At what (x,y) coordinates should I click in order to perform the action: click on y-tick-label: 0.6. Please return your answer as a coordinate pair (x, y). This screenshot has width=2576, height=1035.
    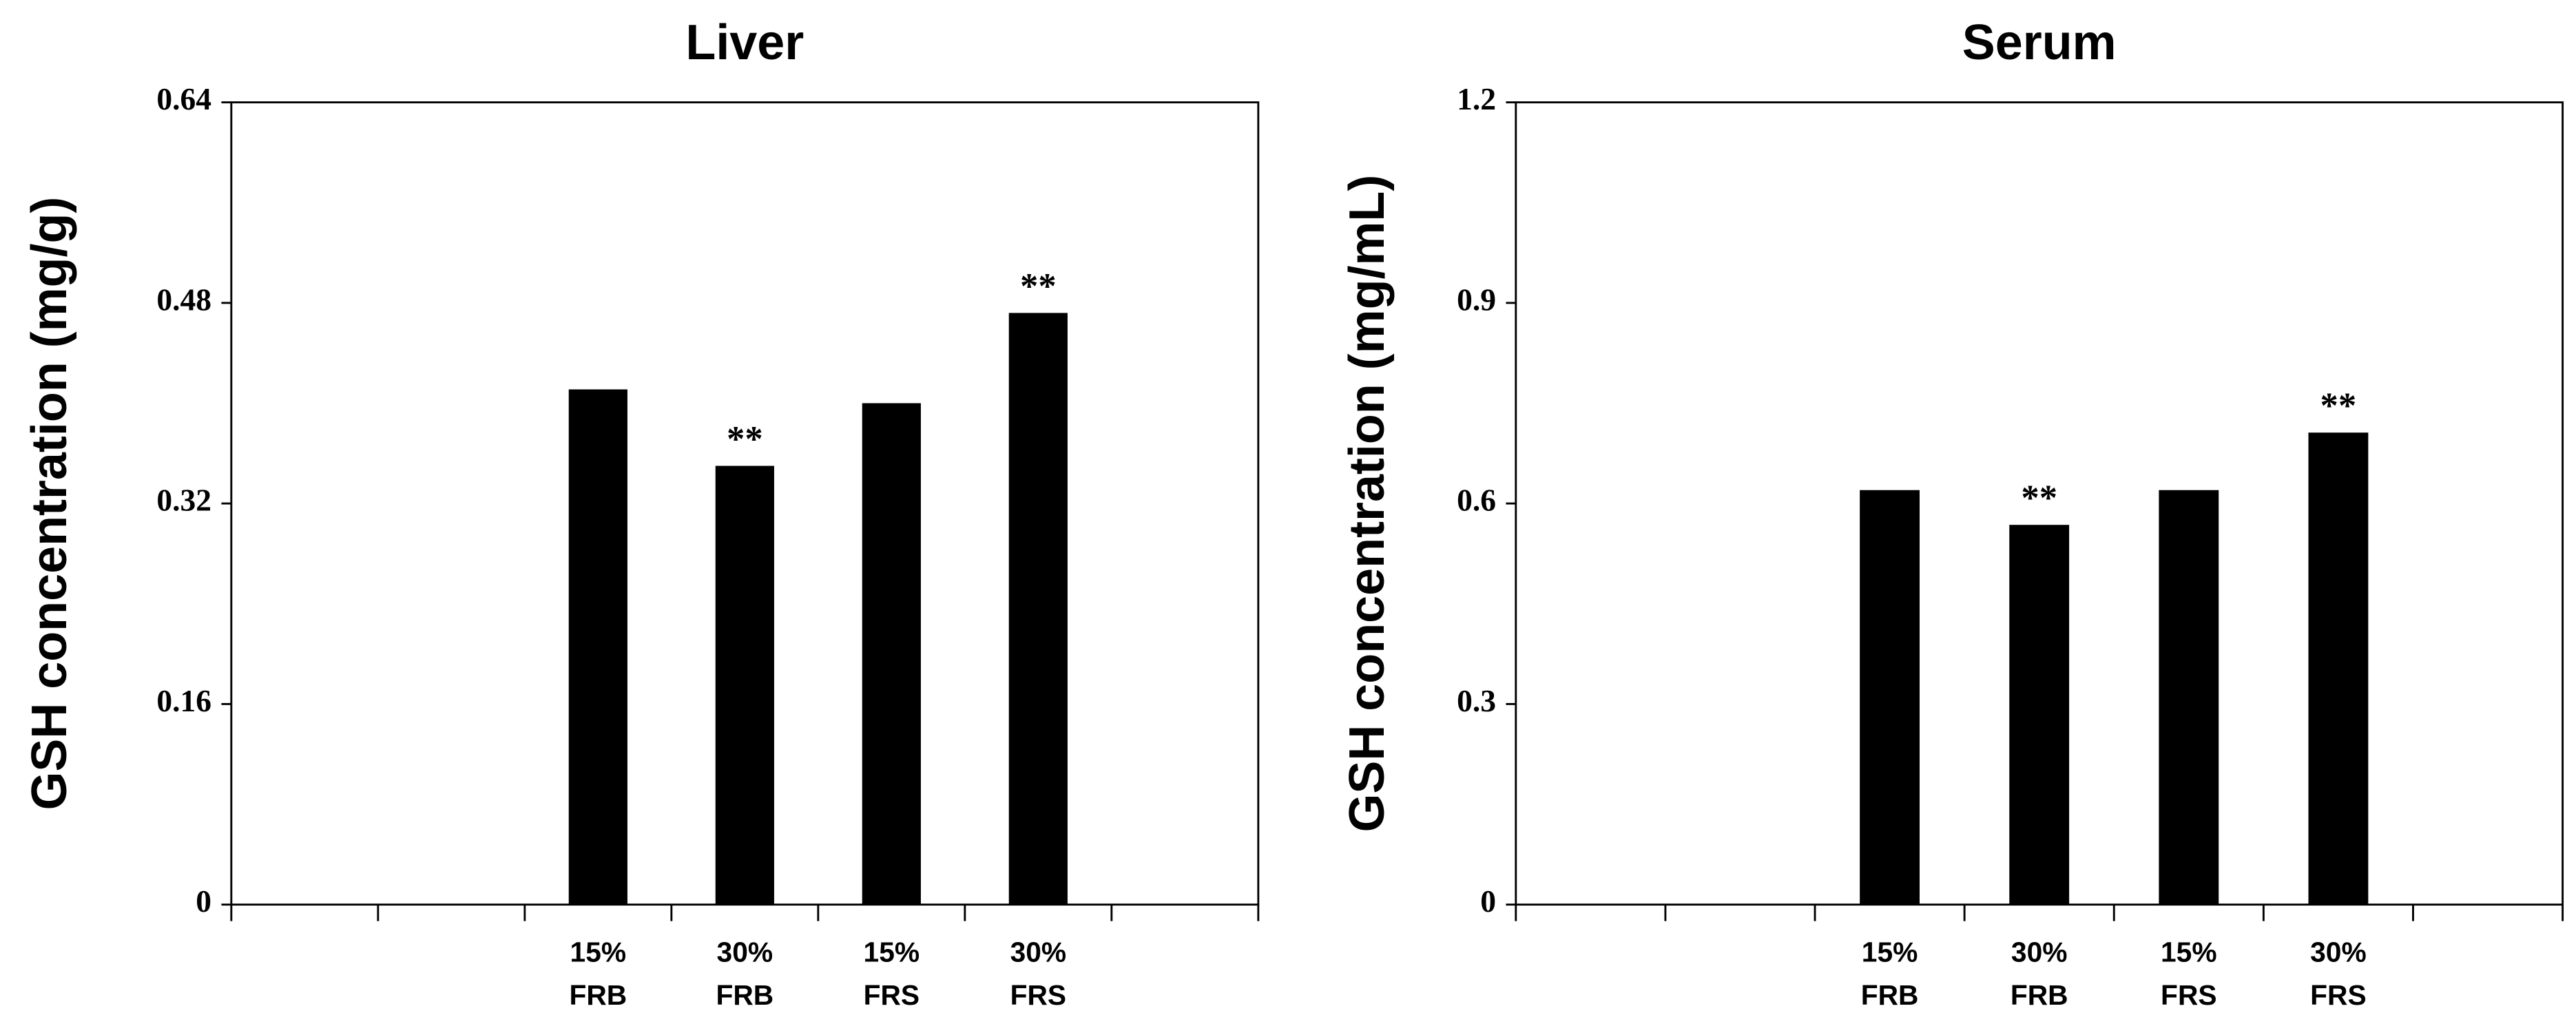
    Looking at the image, I should click on (1476, 500).